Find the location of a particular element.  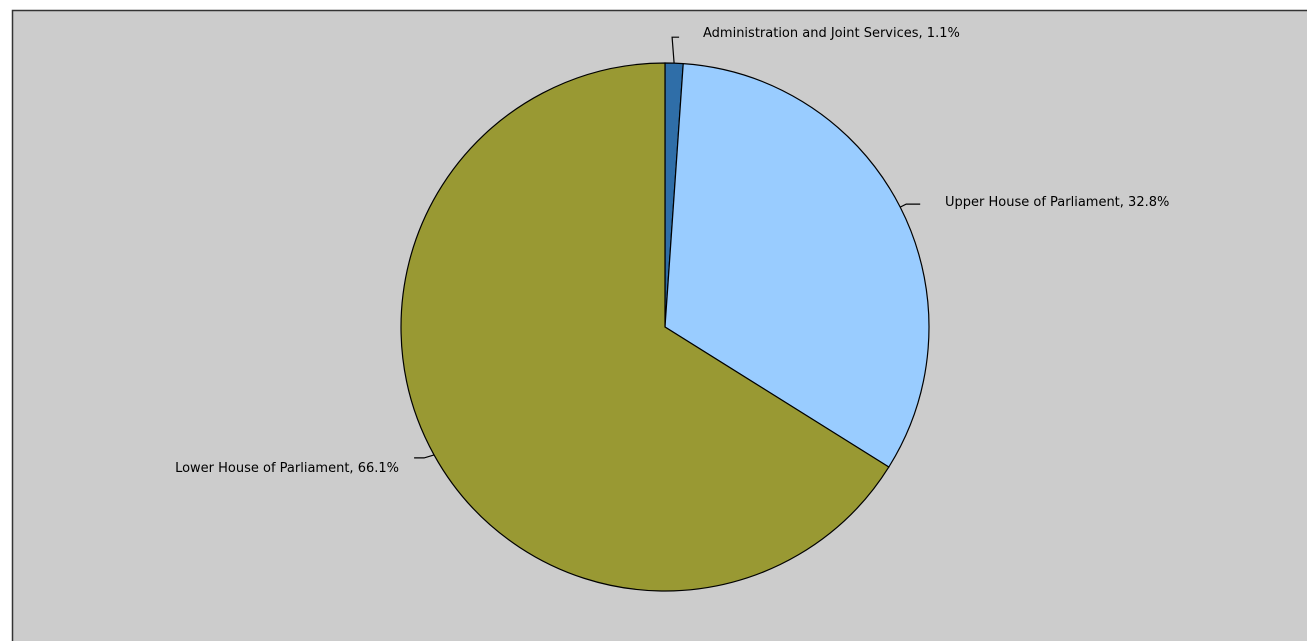

leader-line-lower-house-of-parliament is located at coordinates (424, 456).